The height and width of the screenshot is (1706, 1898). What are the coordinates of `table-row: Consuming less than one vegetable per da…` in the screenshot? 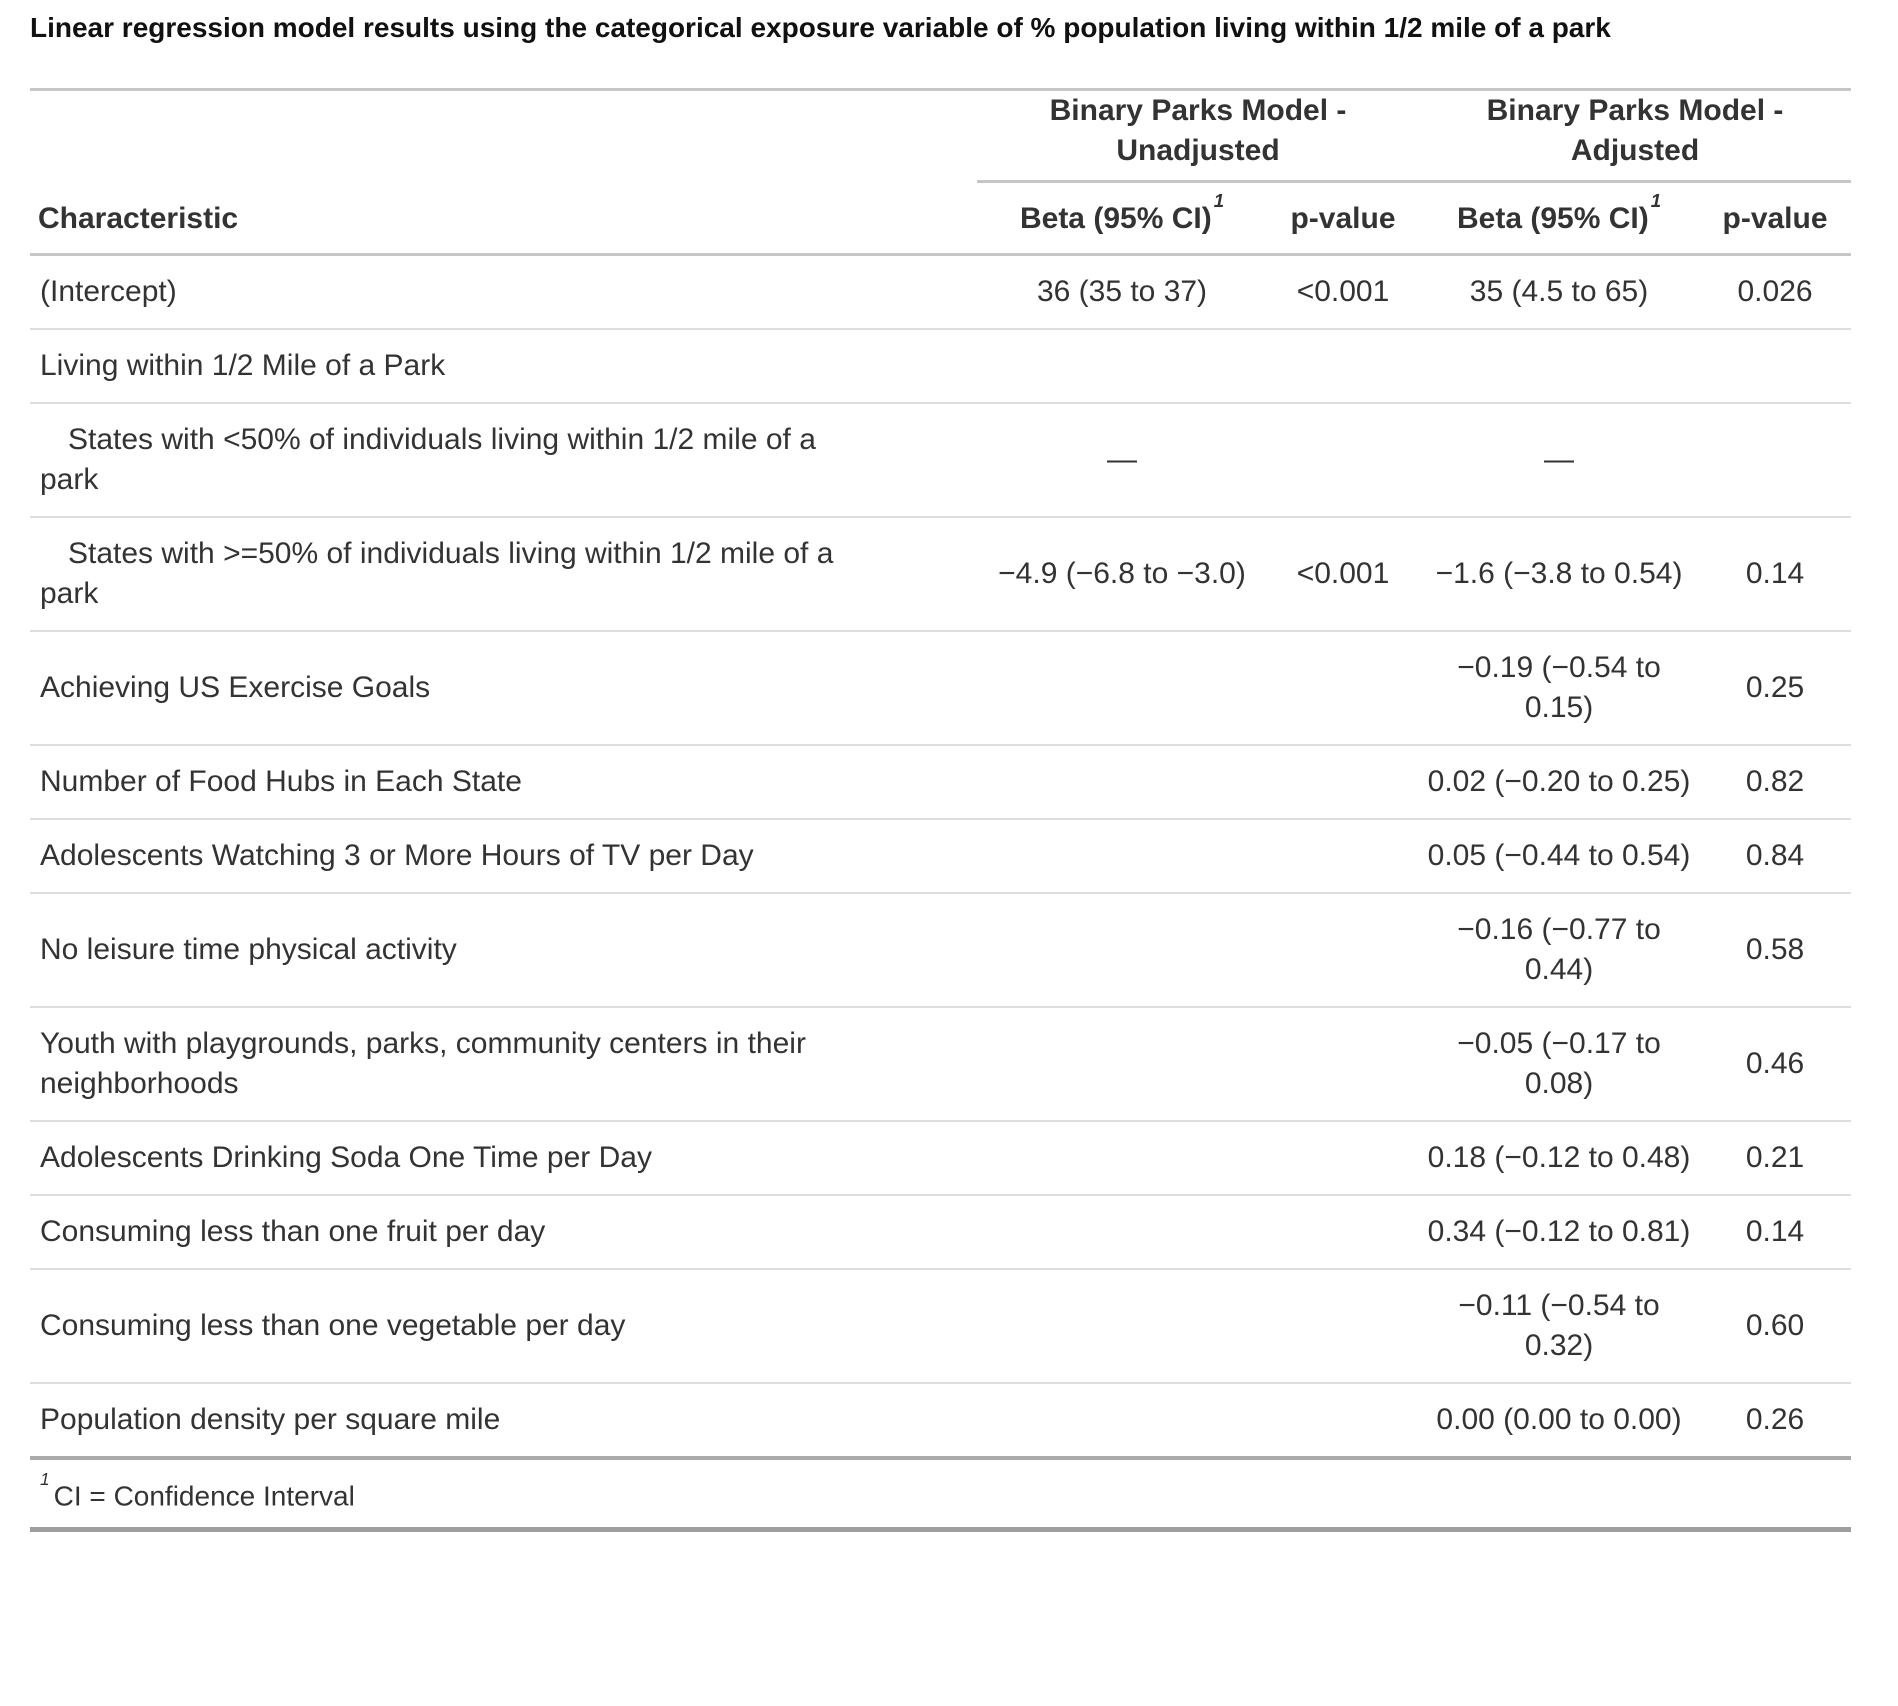 It's located at (941, 1326).